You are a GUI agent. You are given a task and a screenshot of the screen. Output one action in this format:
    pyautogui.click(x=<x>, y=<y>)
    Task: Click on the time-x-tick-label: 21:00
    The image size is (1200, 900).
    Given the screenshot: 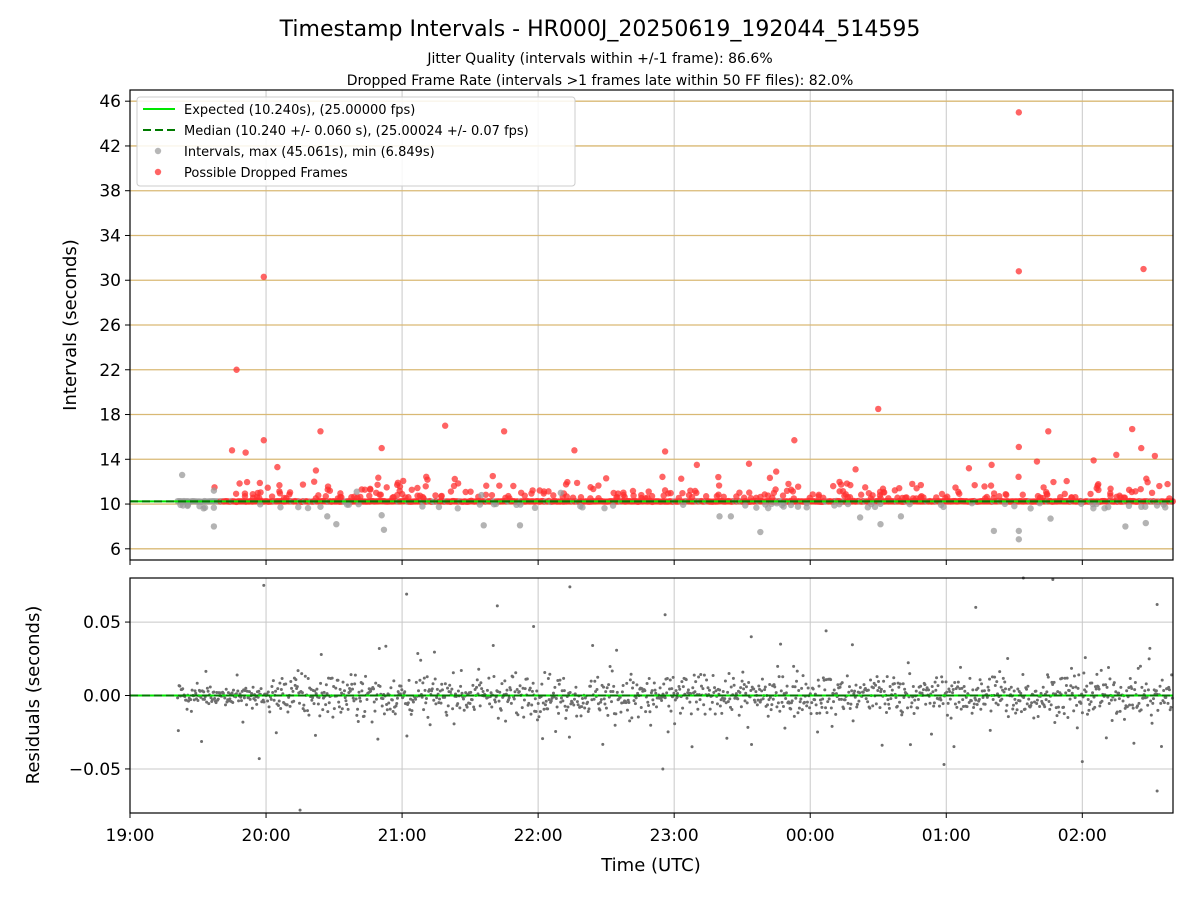 What is the action you would take?
    pyautogui.click(x=402, y=836)
    